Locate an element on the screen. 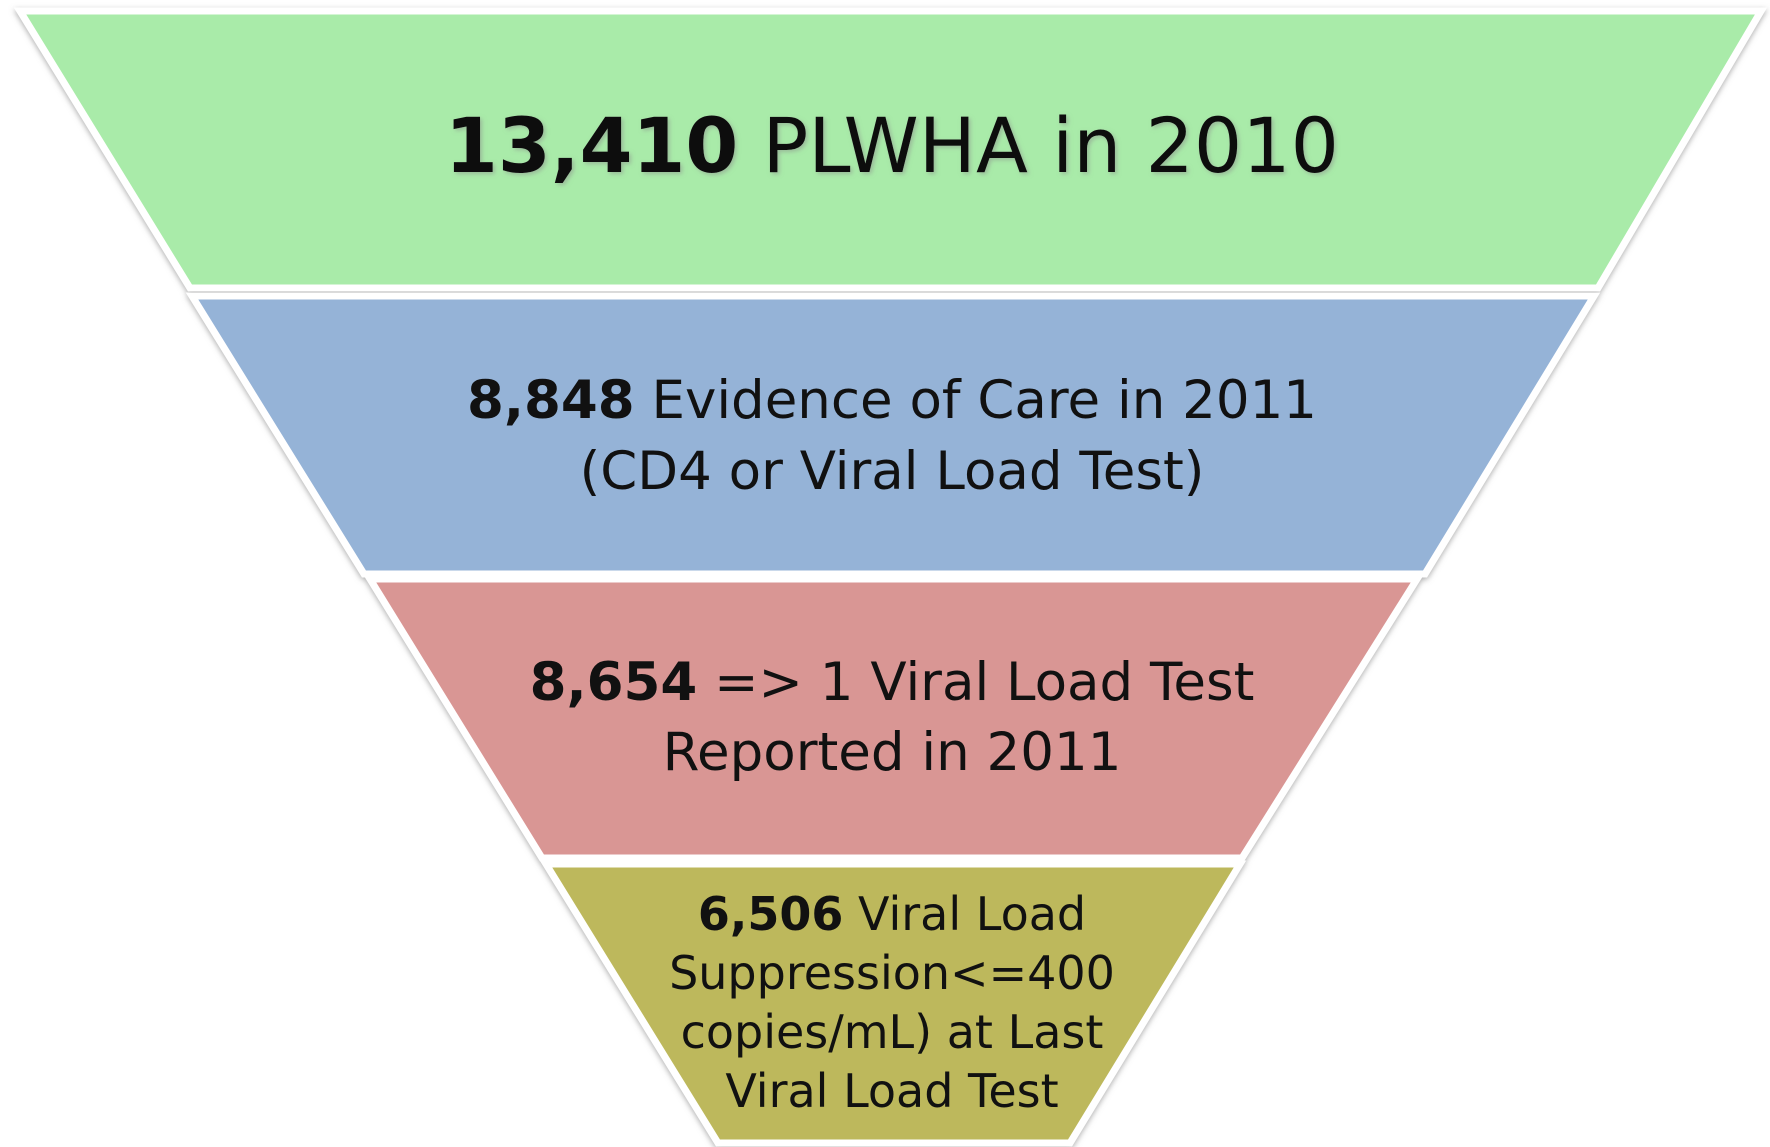 The image size is (1770, 1147). stage-number: 8,848 is located at coordinates (551, 400).